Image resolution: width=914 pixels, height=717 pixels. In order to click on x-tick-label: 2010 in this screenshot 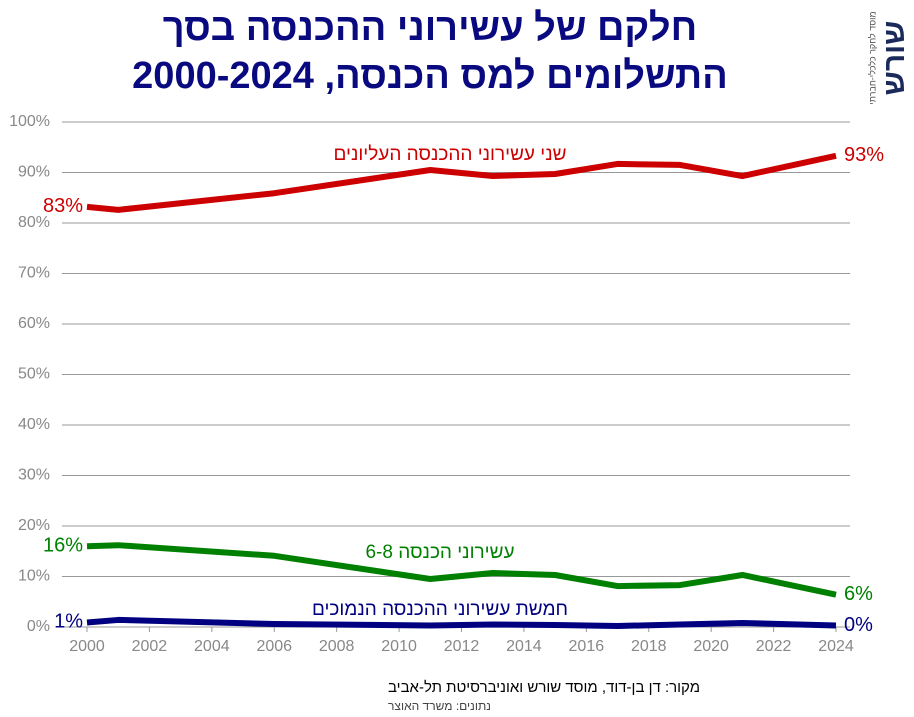, I will do `click(399, 646)`.